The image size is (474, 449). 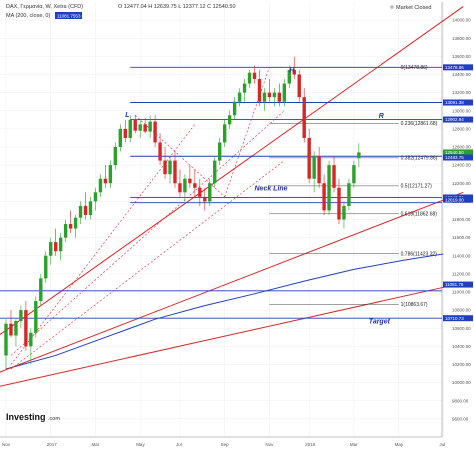 I want to click on price-tag-label: 11081.76, so click(x=454, y=284).